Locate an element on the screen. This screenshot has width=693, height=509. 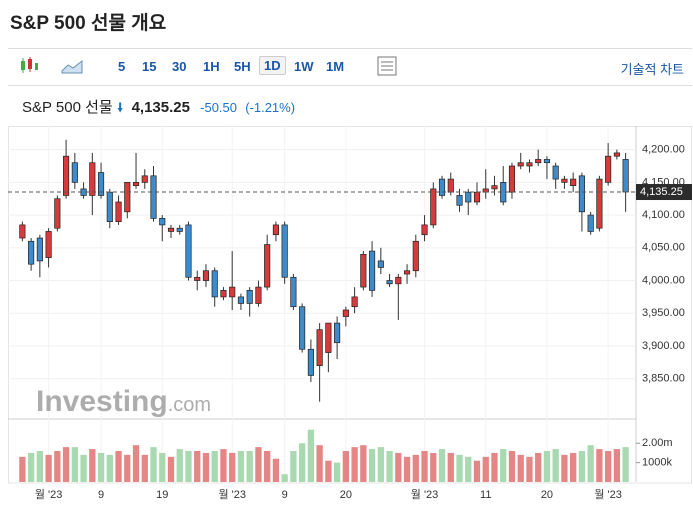
last-price-label: 4,135.25 is located at coordinates (661, 192).